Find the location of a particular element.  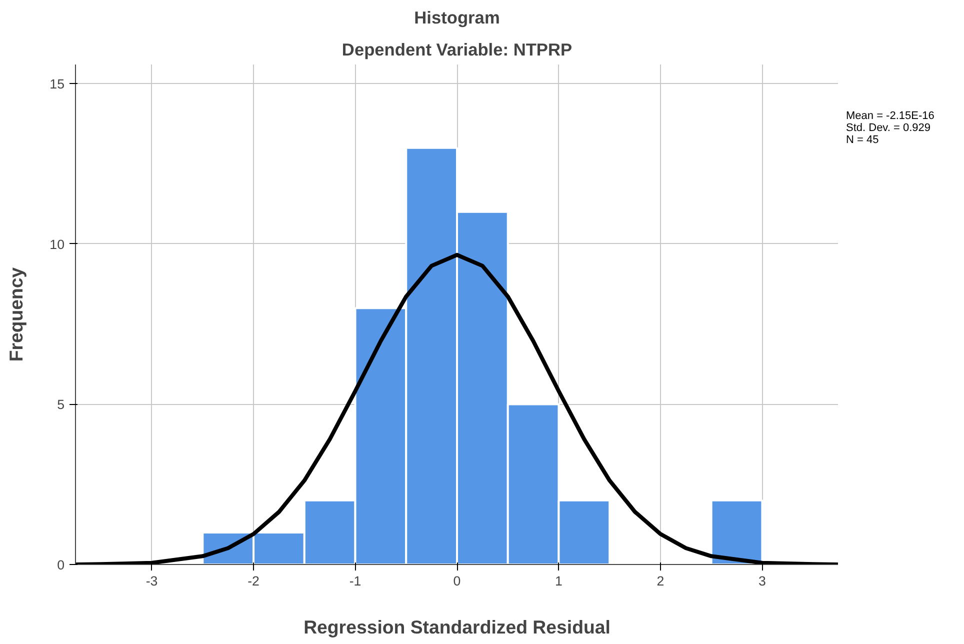

x-tick-label: 2 is located at coordinates (660, 581).